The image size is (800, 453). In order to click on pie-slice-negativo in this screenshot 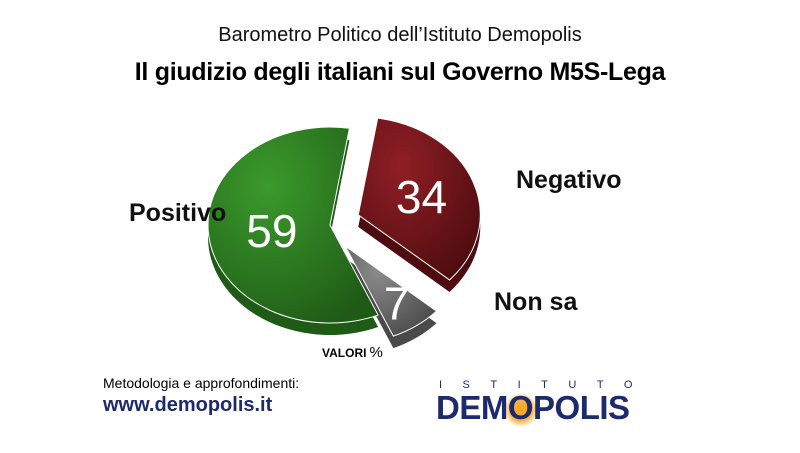, I will do `click(419, 199)`.